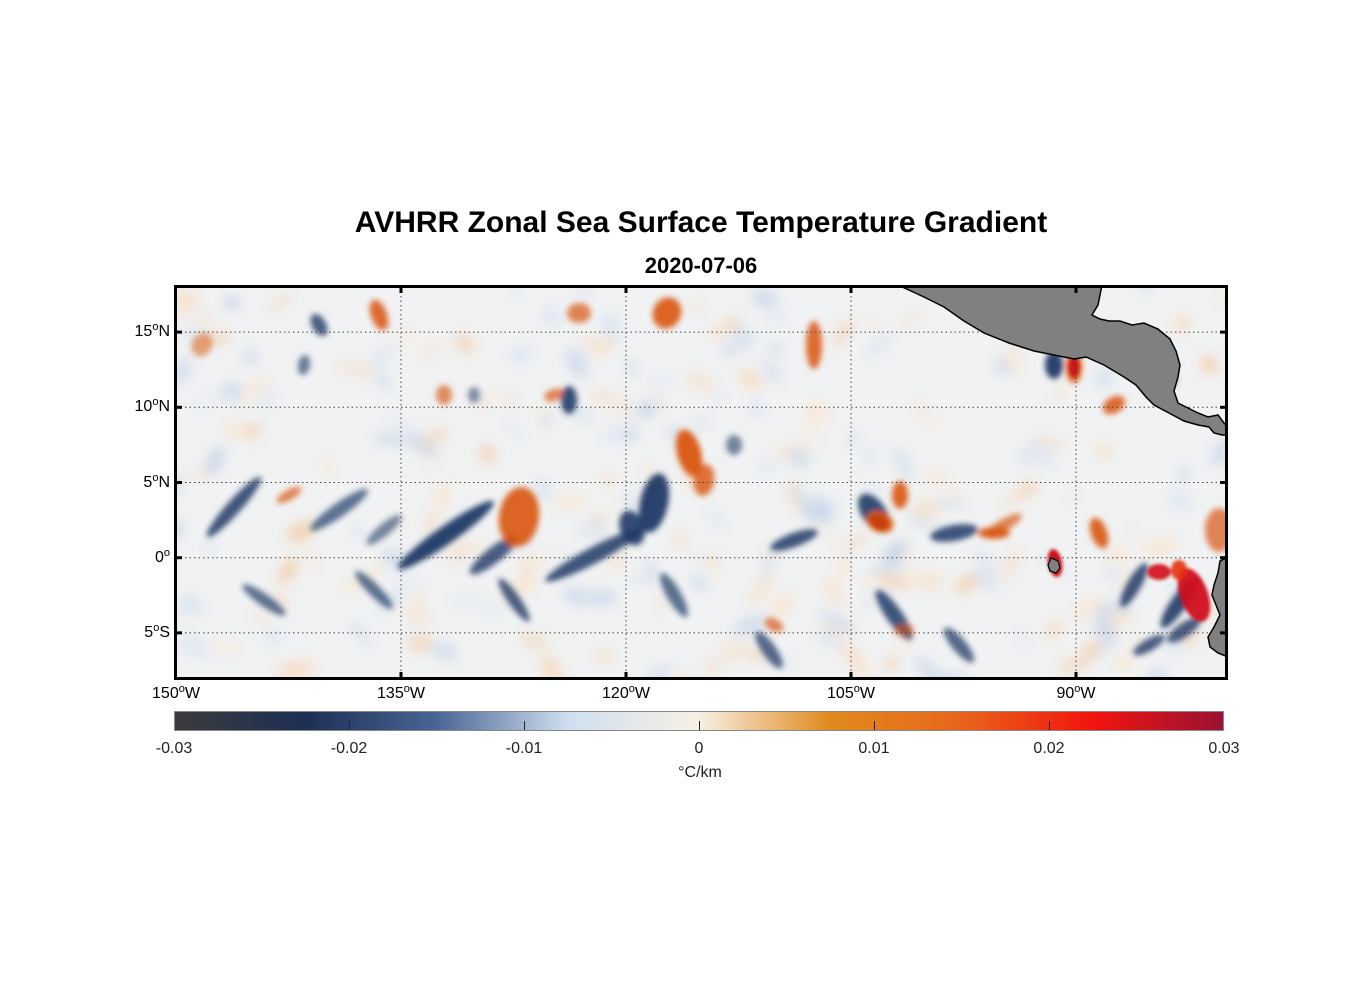 This screenshot has width=1356, height=1000. I want to click on colorbar-tick-label: 0.01, so click(874, 748).